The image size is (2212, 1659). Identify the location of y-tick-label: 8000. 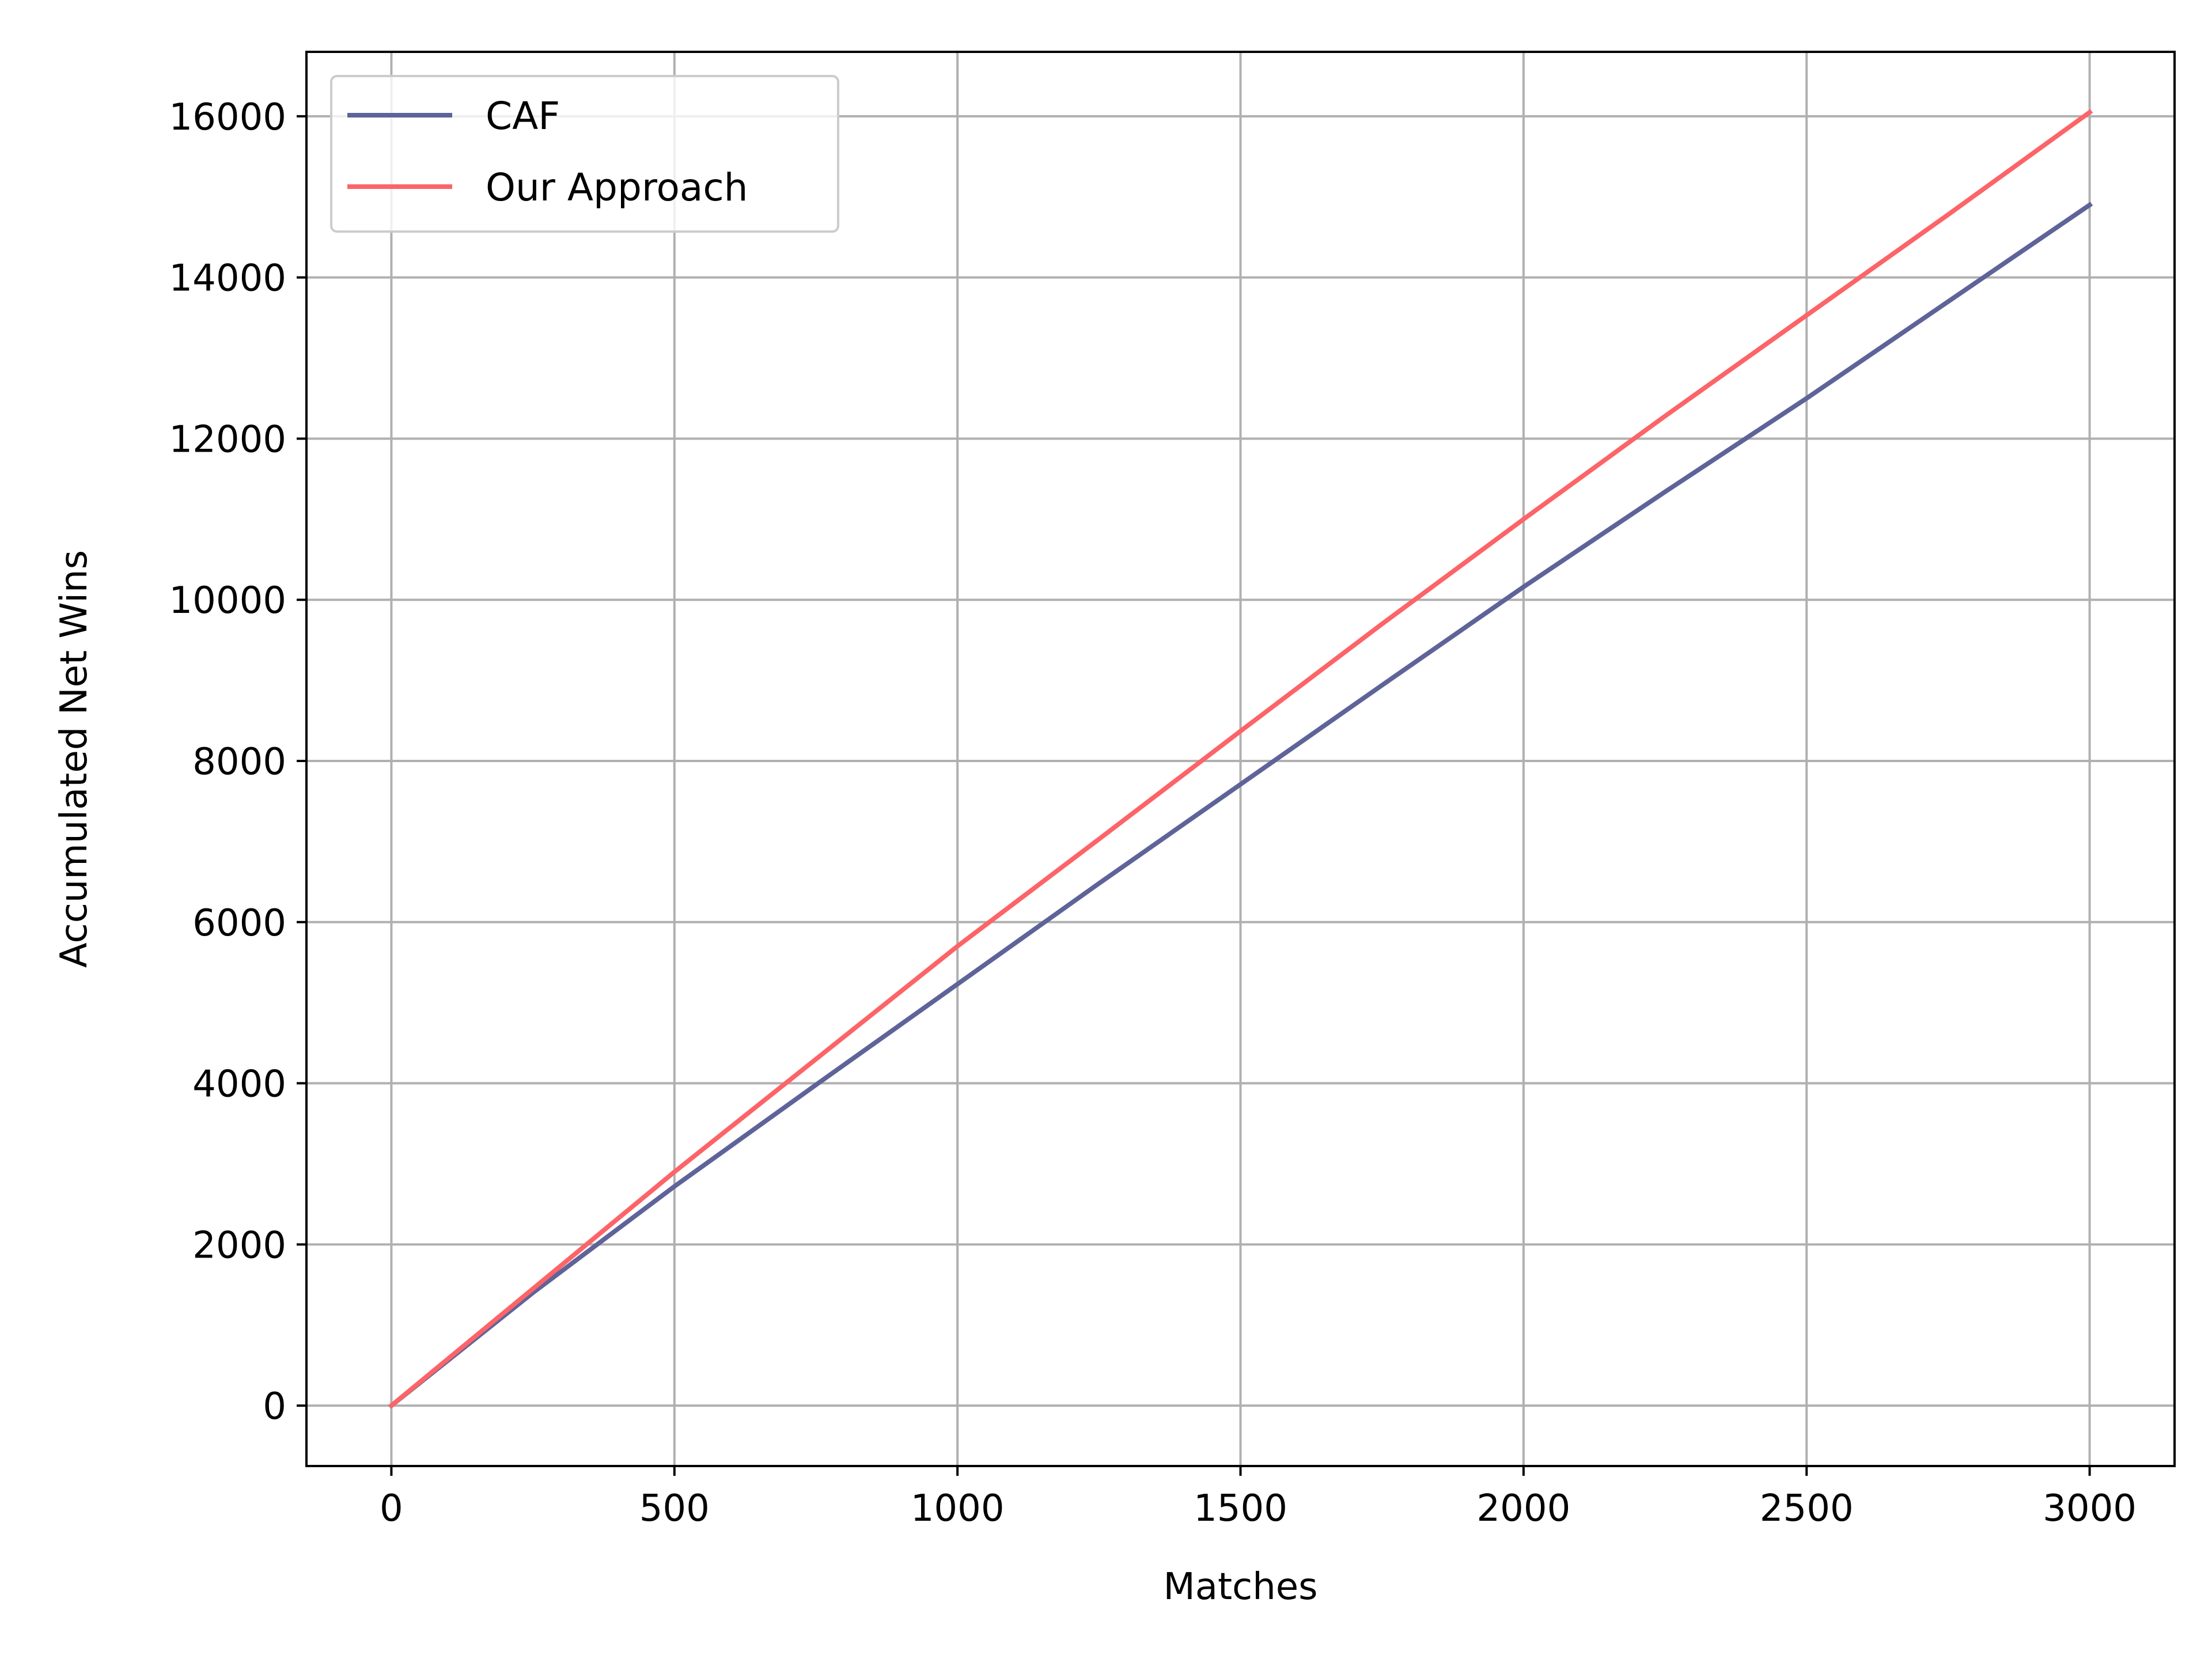
(239, 762).